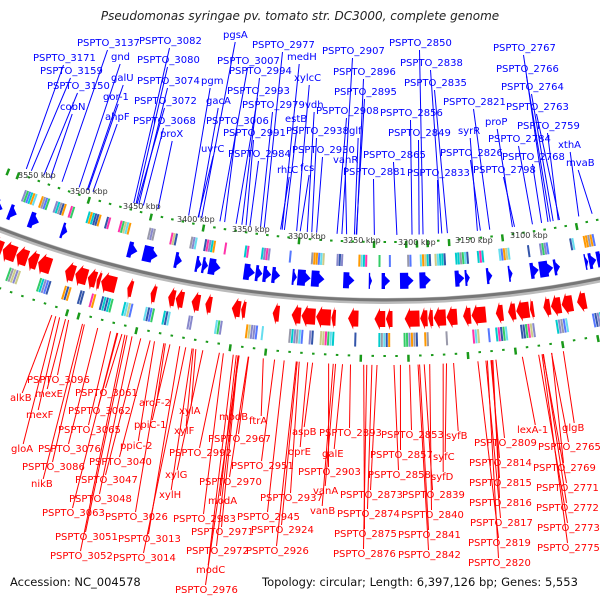 The image size is (600, 600). I want to click on reverse-gene-label: PSPTO_2840, so click(432, 515).